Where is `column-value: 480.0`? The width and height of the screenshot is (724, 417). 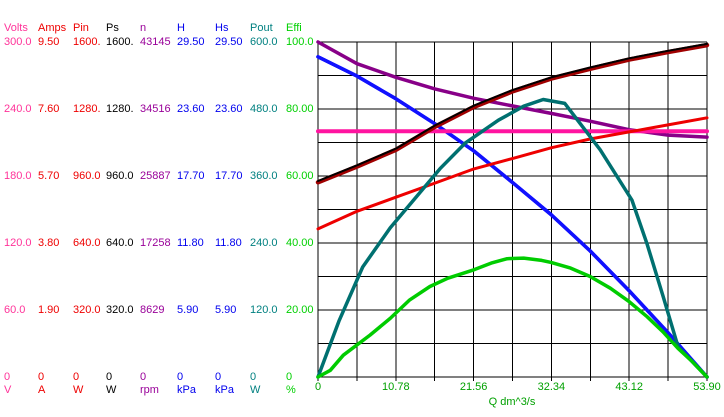 column-value: 480.0 is located at coordinates (264, 109).